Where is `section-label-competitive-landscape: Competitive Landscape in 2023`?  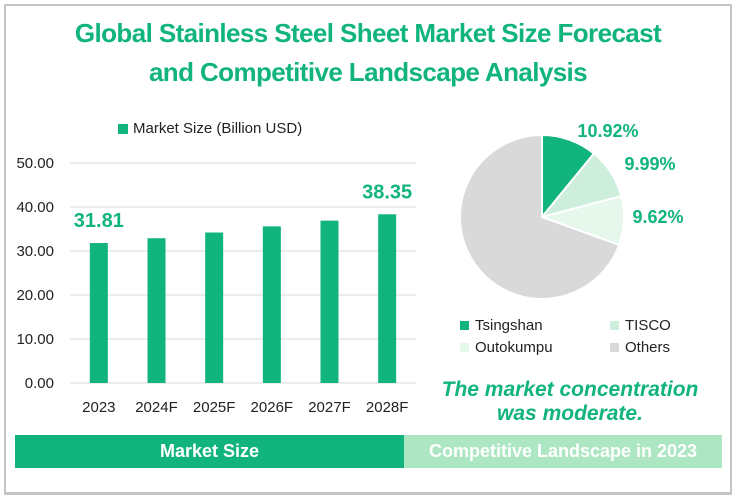
section-label-competitive-landscape: Competitive Landscape in 2023 is located at coordinates (563, 451).